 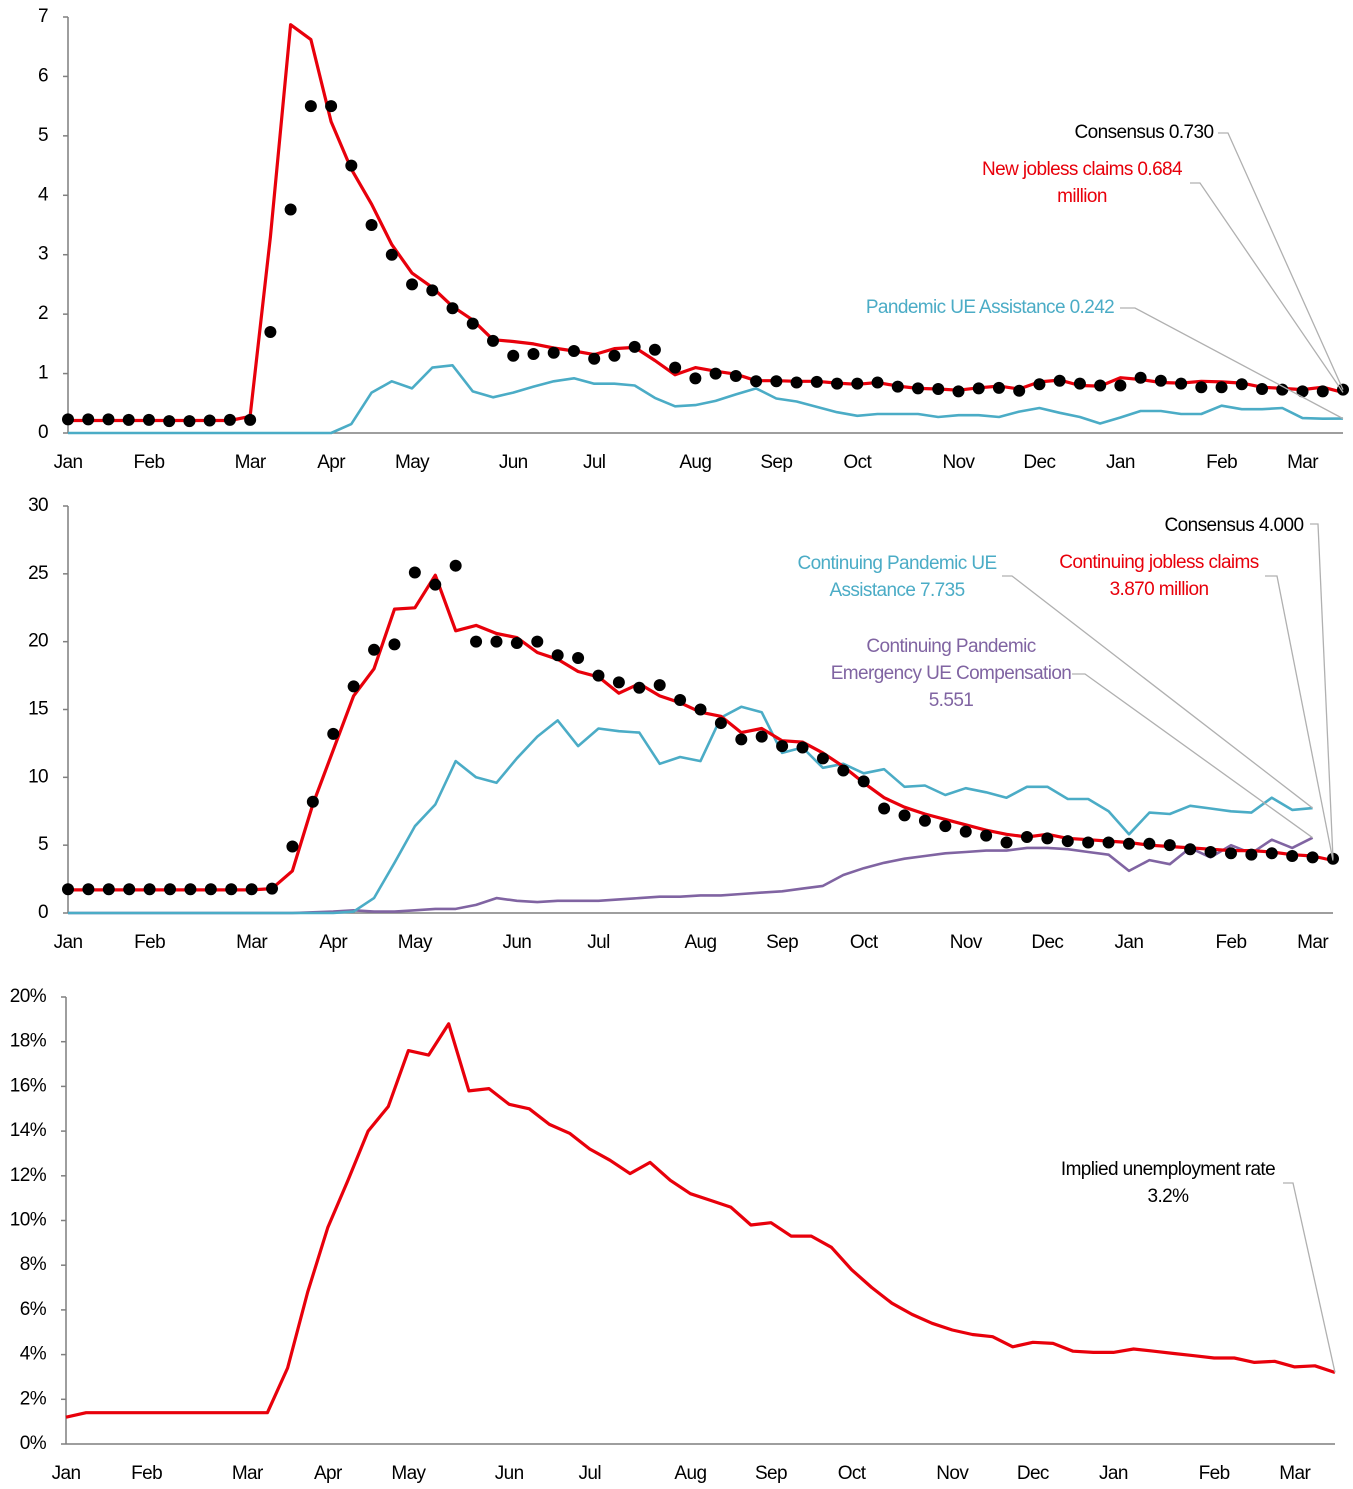 What do you see at coordinates (706, 399) in the screenshot?
I see `series-line` at bounding box center [706, 399].